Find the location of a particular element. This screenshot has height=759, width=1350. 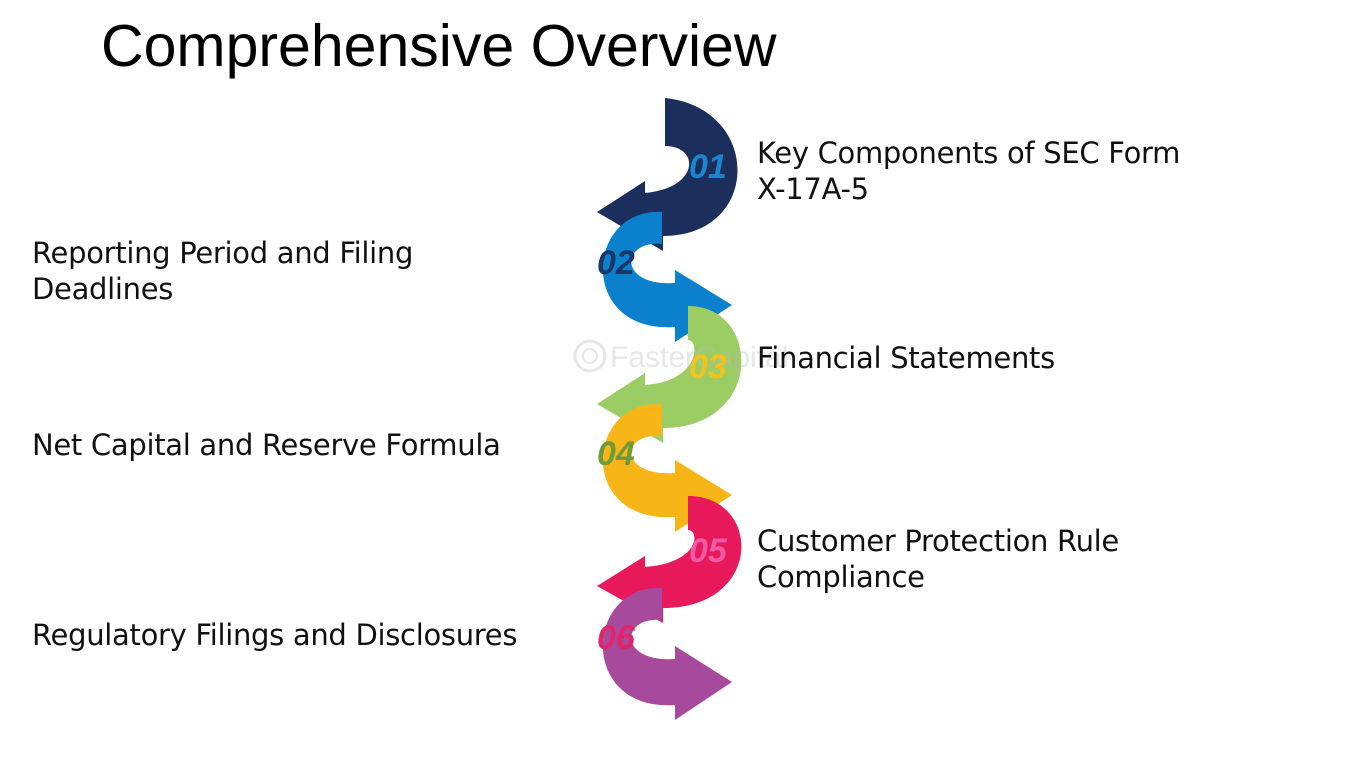

step-label-03-line-1: Financial Statements is located at coordinates (906, 358).